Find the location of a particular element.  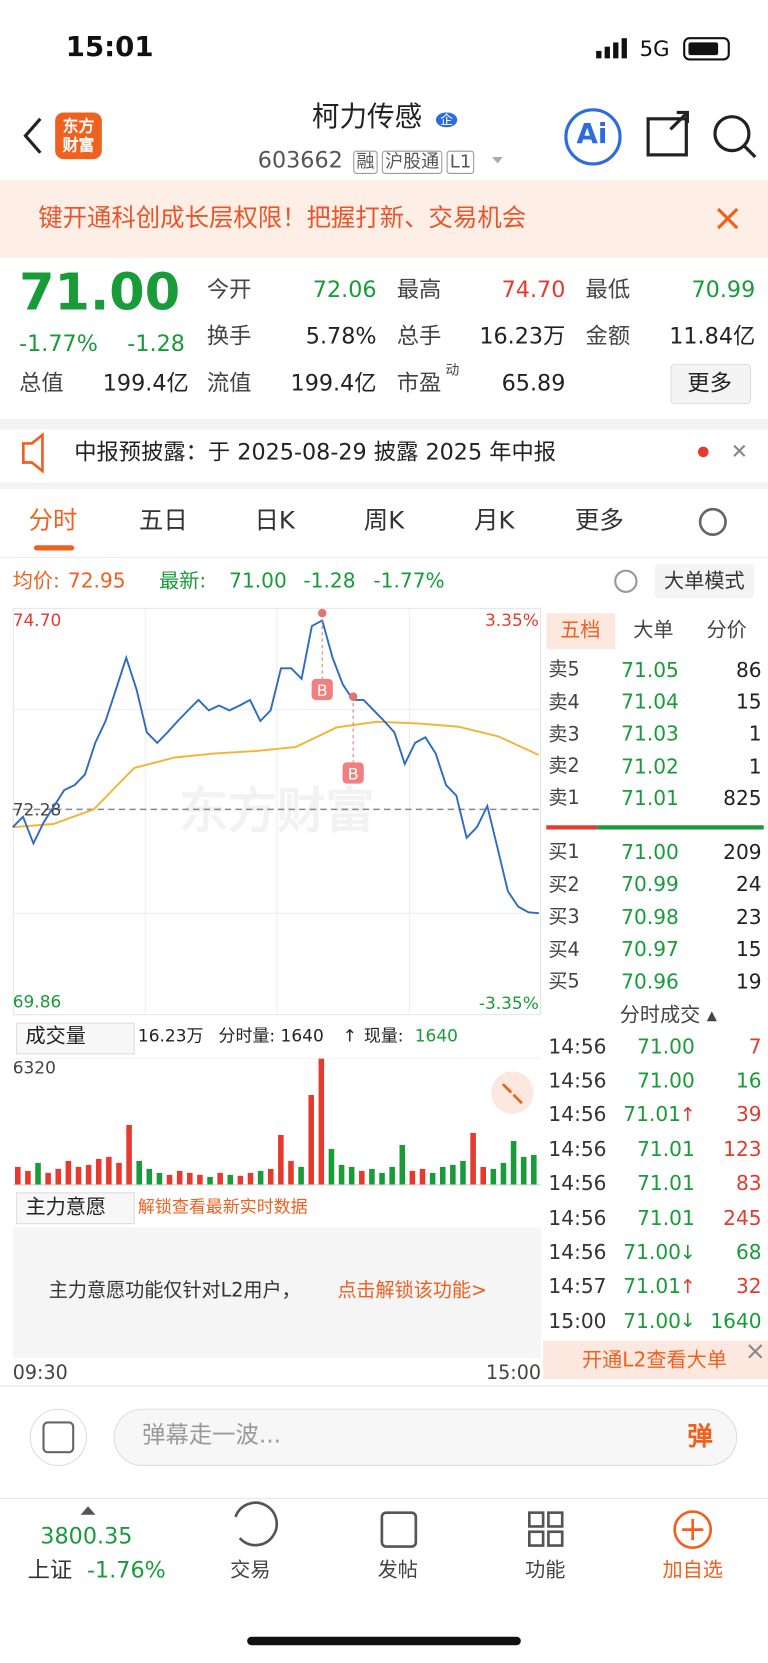

danmaku-button: 弹 is located at coordinates (700, 1436).